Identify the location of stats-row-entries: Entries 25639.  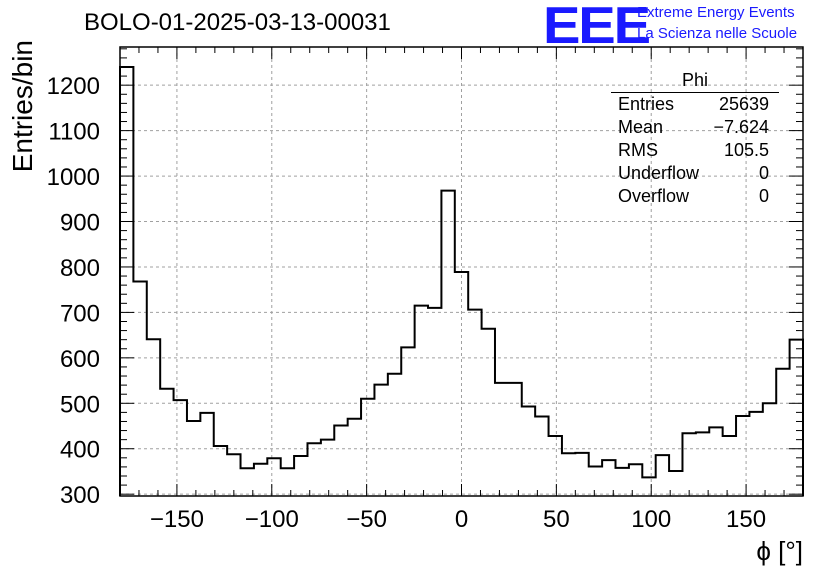
(695, 104).